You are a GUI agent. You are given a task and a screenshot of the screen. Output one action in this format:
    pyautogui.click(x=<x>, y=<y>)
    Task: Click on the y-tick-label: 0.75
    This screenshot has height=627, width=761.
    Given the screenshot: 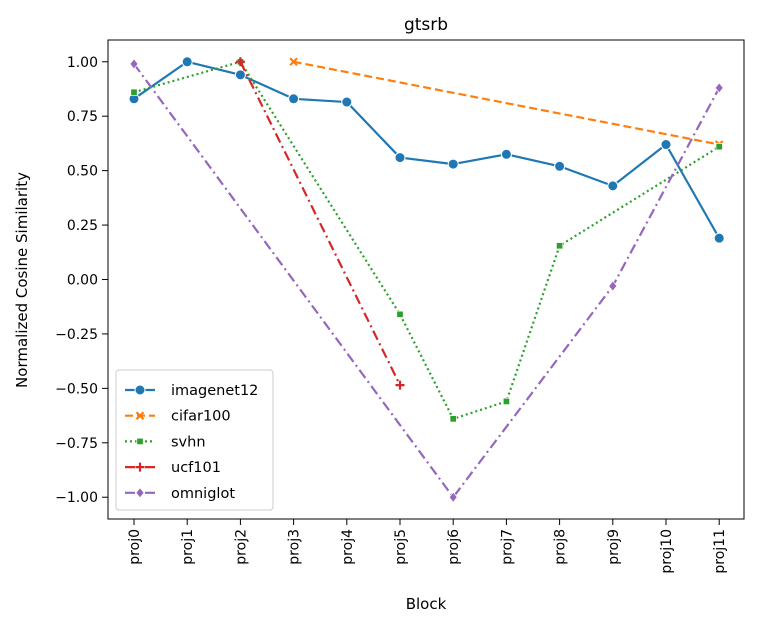 What is the action you would take?
    pyautogui.click(x=82, y=117)
    